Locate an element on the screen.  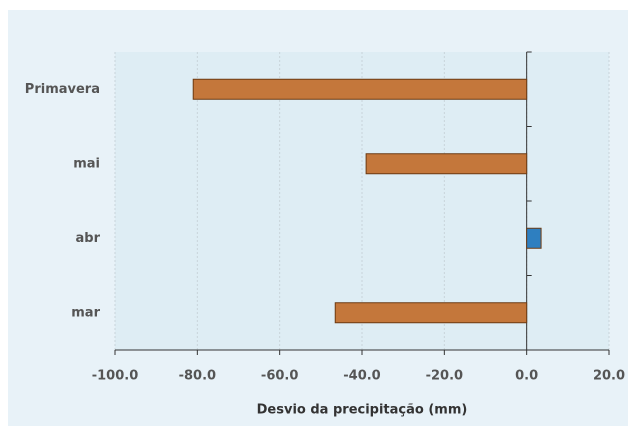
y-tick-label: mai is located at coordinates (86, 163).